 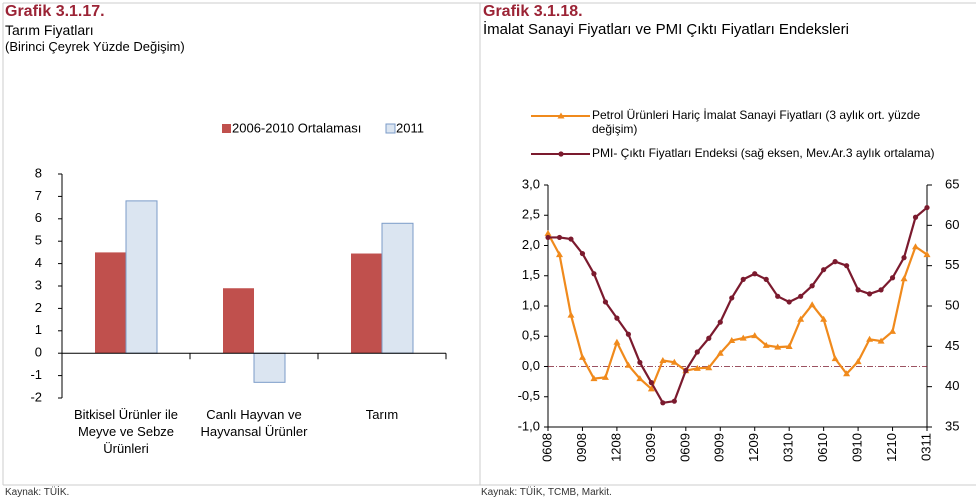 I want to click on x-tick-label: 1209, so click(x=753, y=447).